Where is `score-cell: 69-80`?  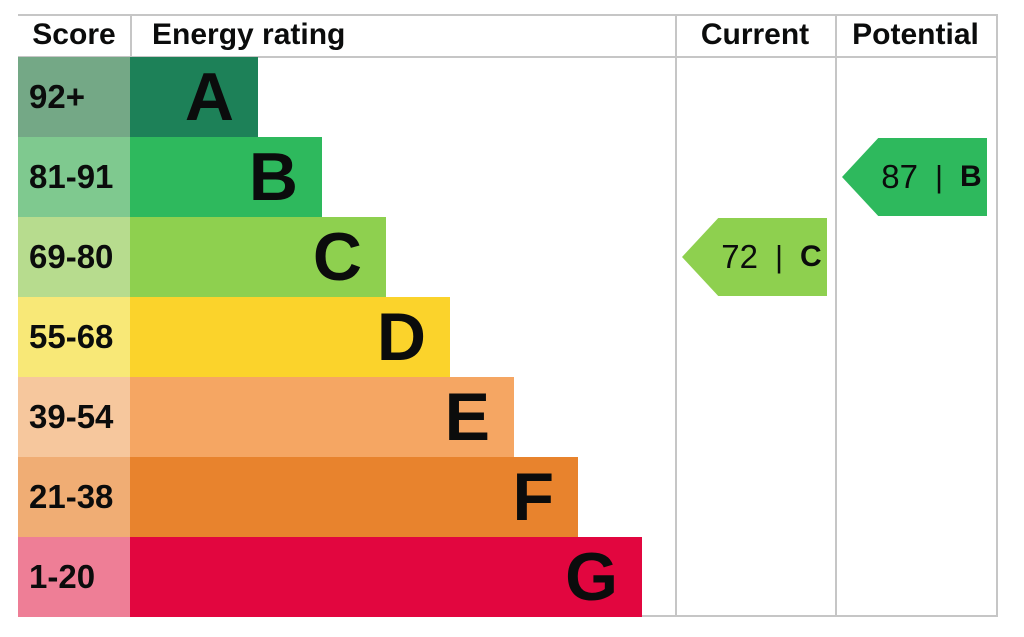
score-cell: 69-80 is located at coordinates (74, 257).